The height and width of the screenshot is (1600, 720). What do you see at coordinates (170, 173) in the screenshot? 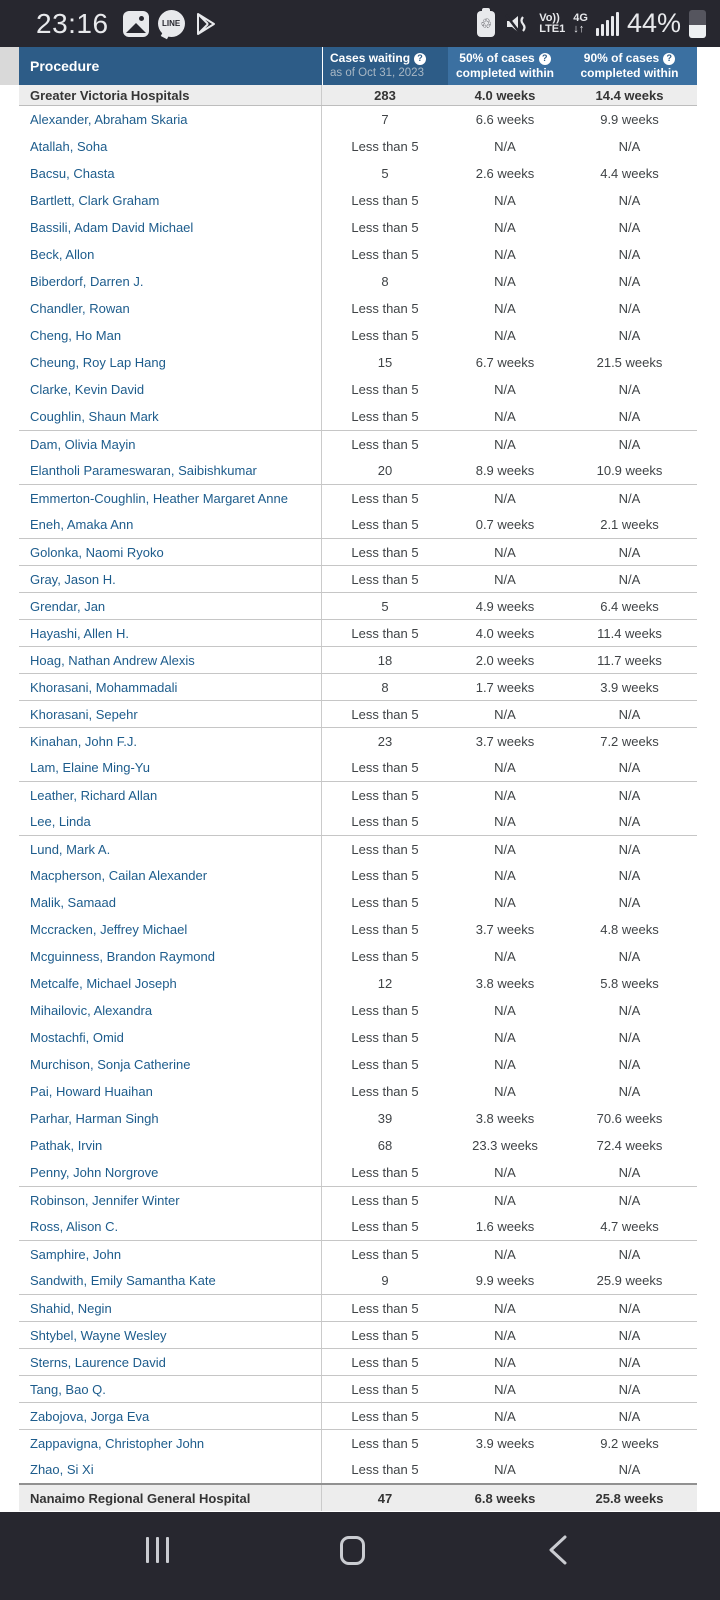
I see `procedure-link: Bacsu, Chasta` at bounding box center [170, 173].